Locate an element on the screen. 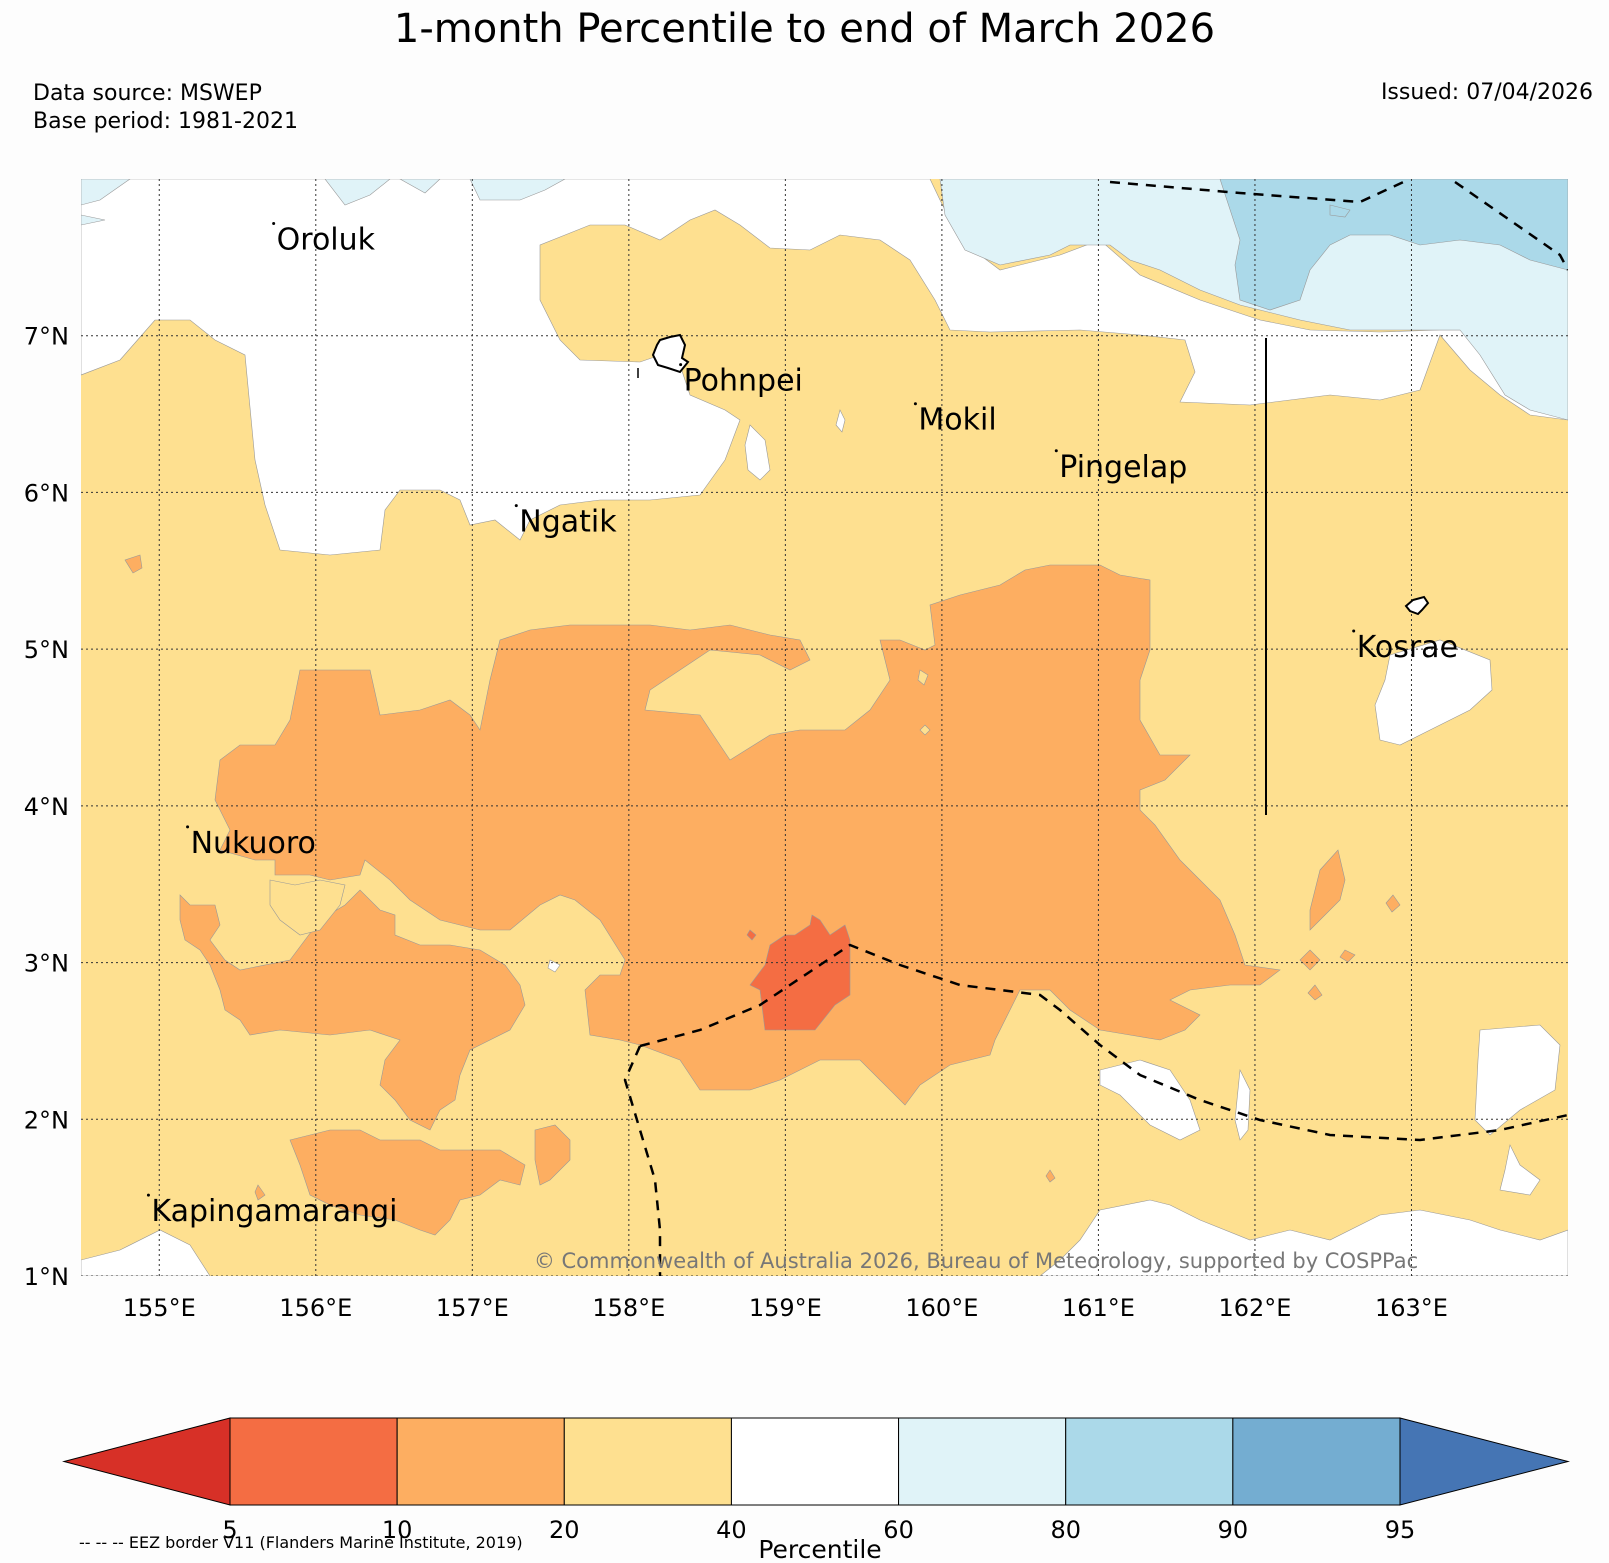  lon-tick-label: 157°E is located at coordinates (472, 1308).